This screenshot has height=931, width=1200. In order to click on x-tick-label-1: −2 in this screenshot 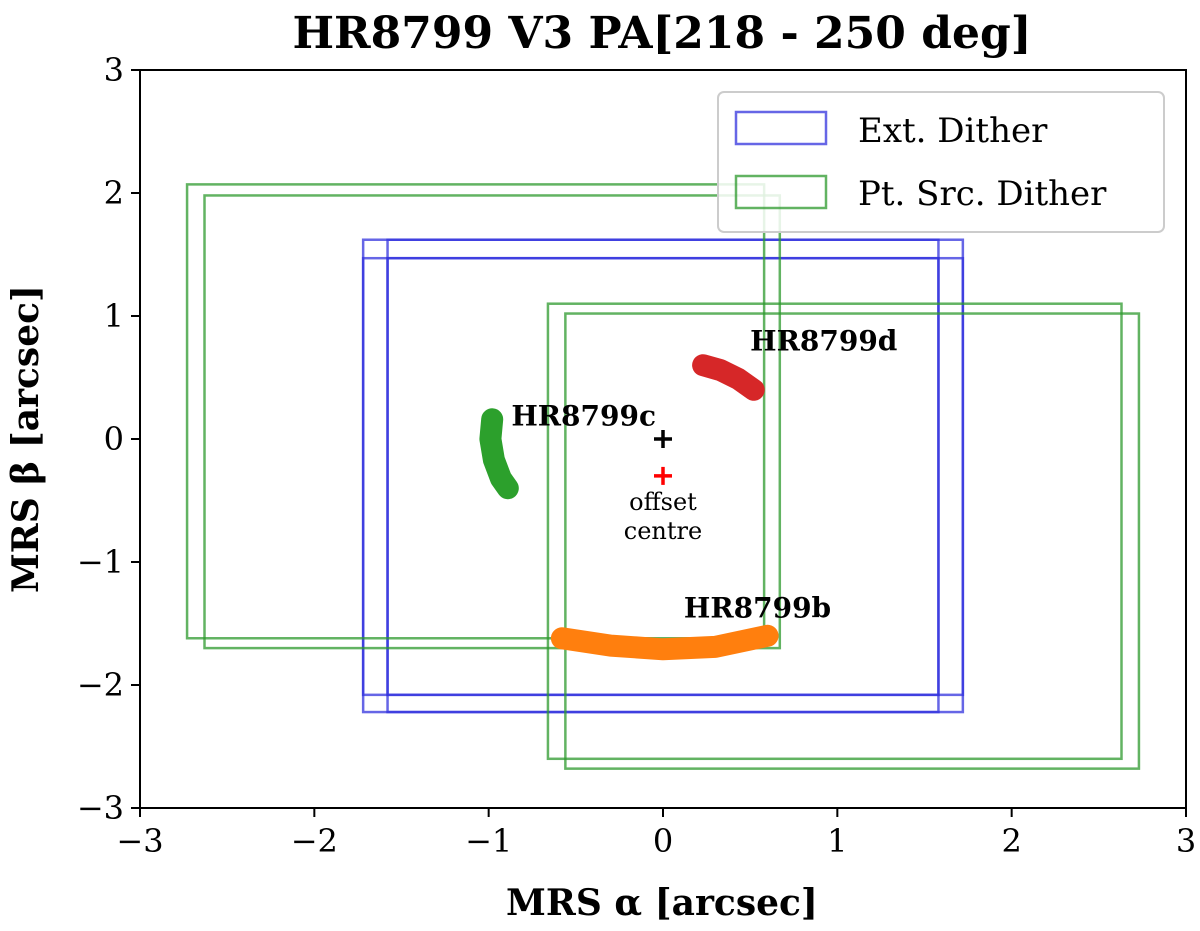, I will do `click(314, 841)`.